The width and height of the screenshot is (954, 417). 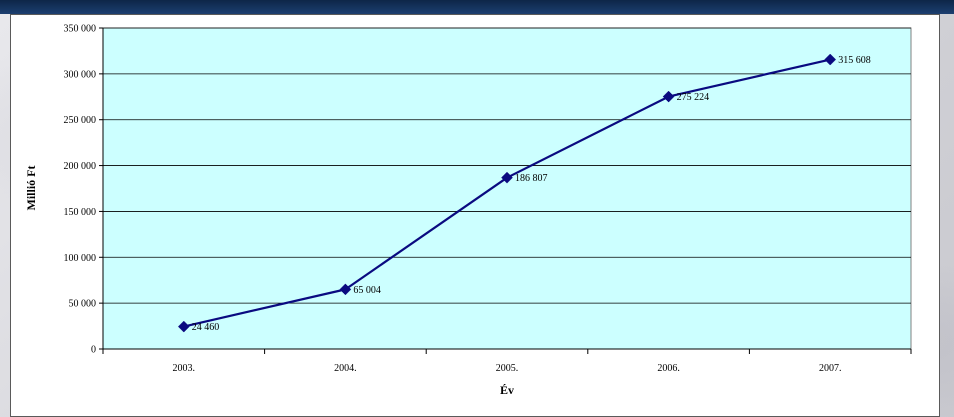 What do you see at coordinates (477, 7) in the screenshot?
I see `top-header-band` at bounding box center [477, 7].